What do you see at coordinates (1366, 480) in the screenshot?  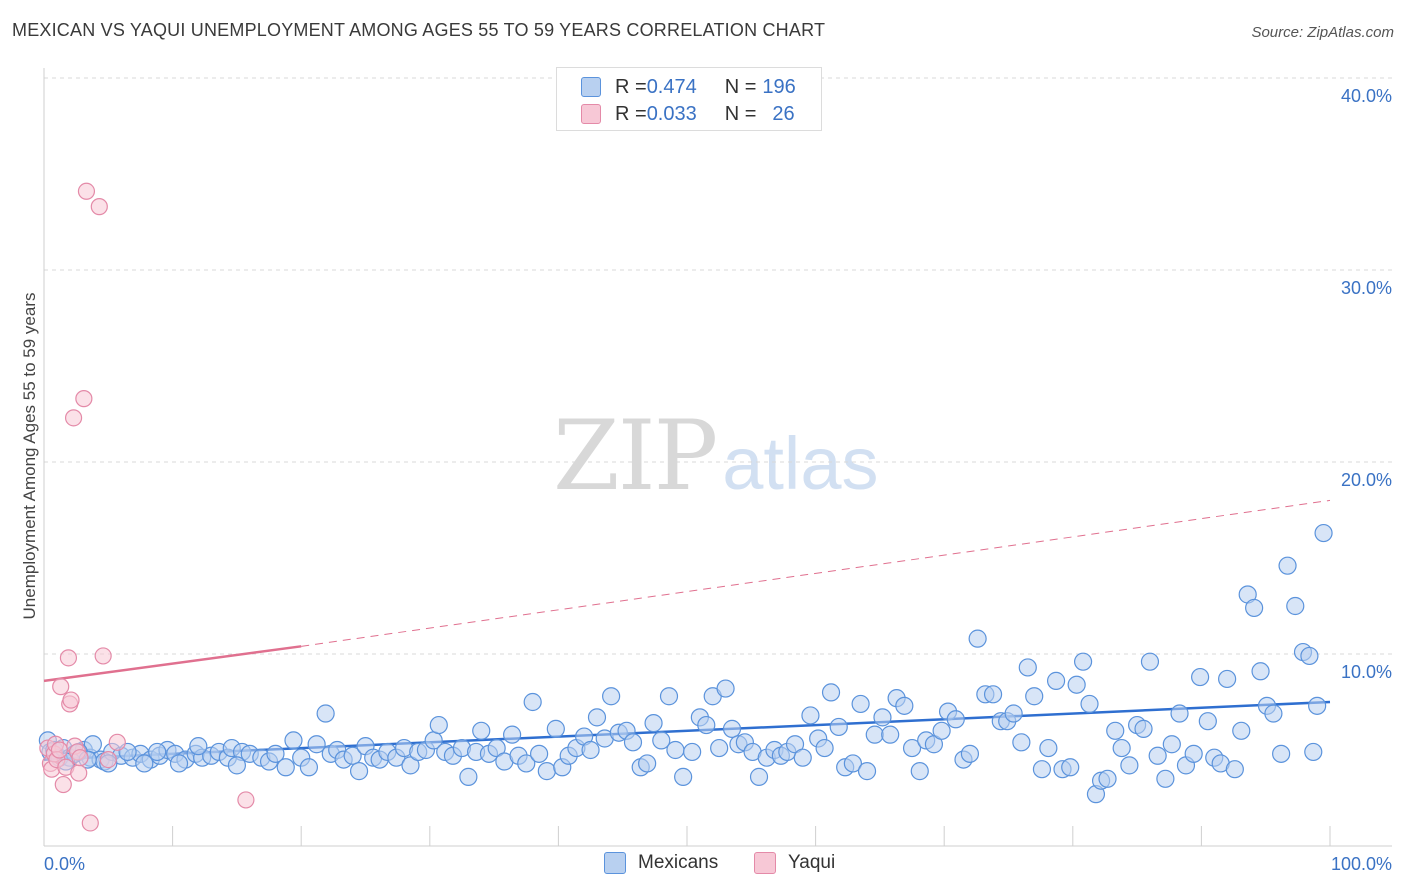 I see `y-tick-label: 20.0%` at bounding box center [1366, 480].